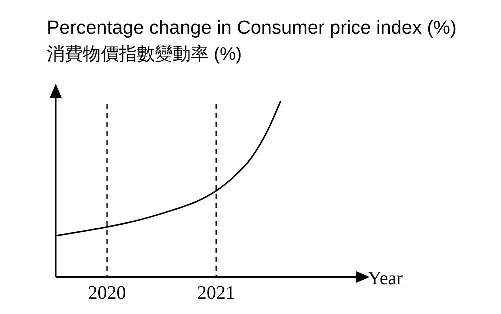 The width and height of the screenshot is (501, 314). Describe the element at coordinates (252, 28) in the screenshot. I see `chart-title: Percentage change in Consumer price index (%)` at that location.